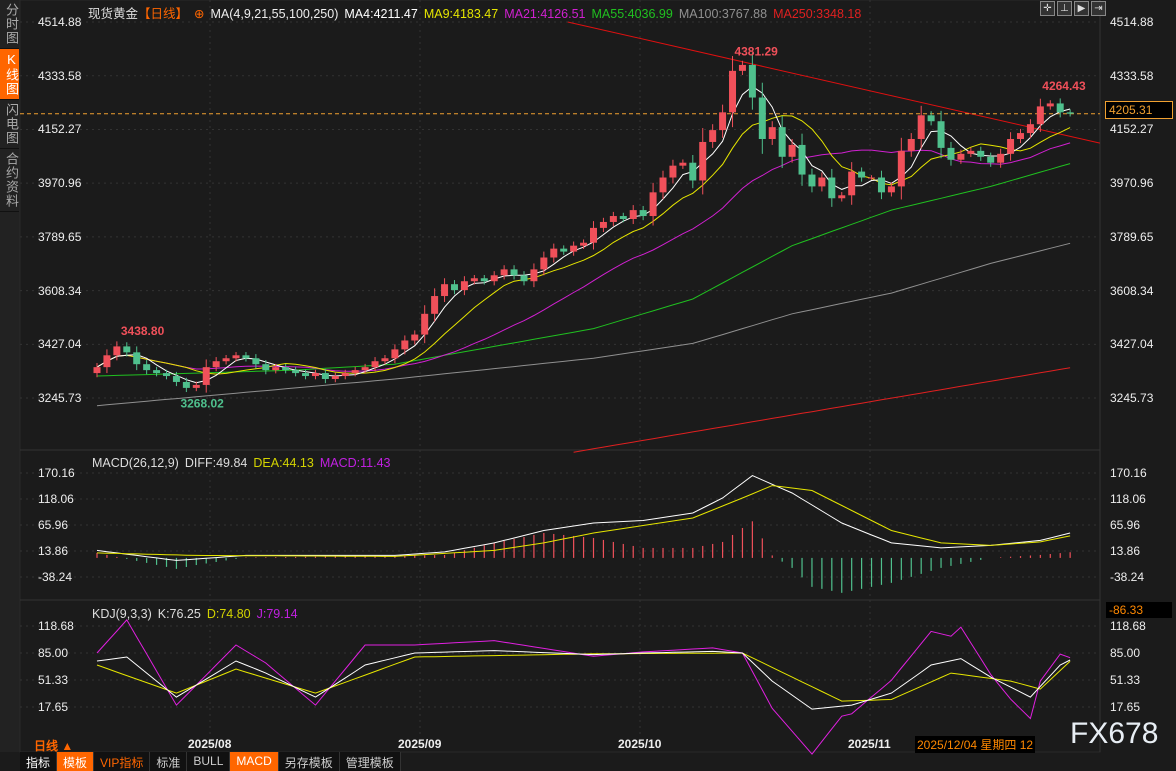 This screenshot has height=771, width=1176. I want to click on chart-tools: ✛ ⊥ ▶ ⇥, so click(1073, 8).